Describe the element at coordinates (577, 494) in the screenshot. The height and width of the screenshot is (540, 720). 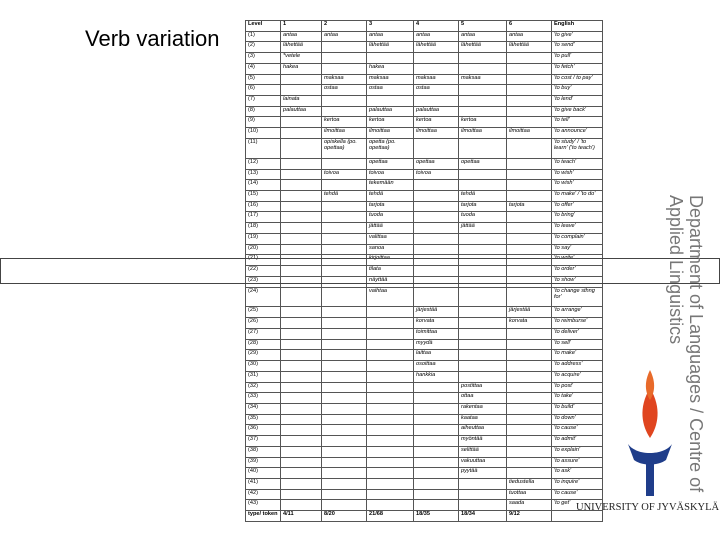
I see `table-cell: 'to cause'` at that location.